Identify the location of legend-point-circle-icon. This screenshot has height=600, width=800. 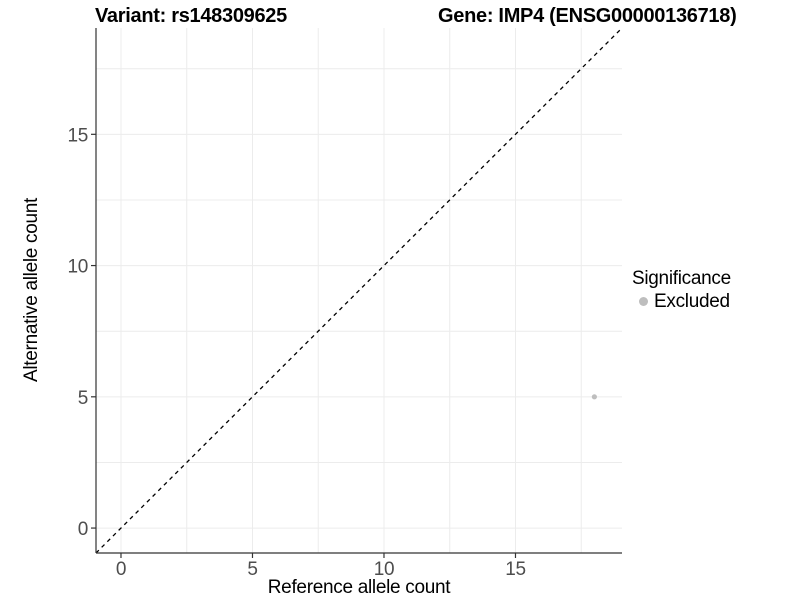
(643, 301).